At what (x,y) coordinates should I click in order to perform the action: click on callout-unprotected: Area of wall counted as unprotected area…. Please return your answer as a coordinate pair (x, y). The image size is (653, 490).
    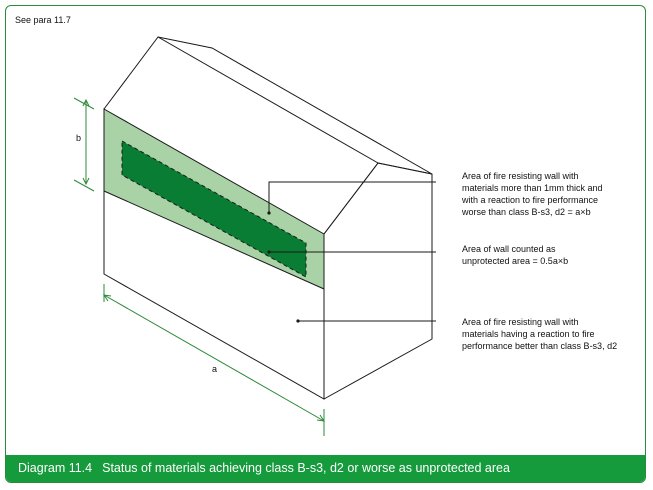
    Looking at the image, I should click on (552, 255).